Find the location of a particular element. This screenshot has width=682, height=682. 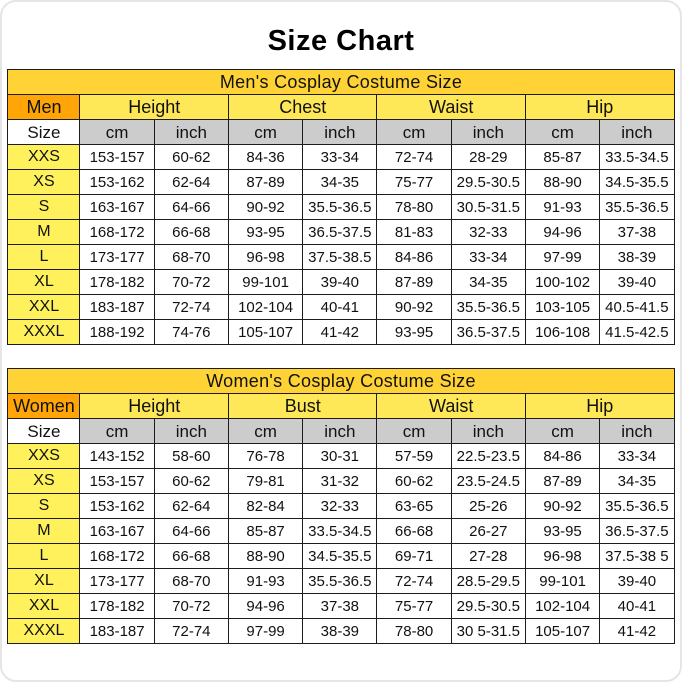

size-value-cell: 34-35 is located at coordinates (637, 481).